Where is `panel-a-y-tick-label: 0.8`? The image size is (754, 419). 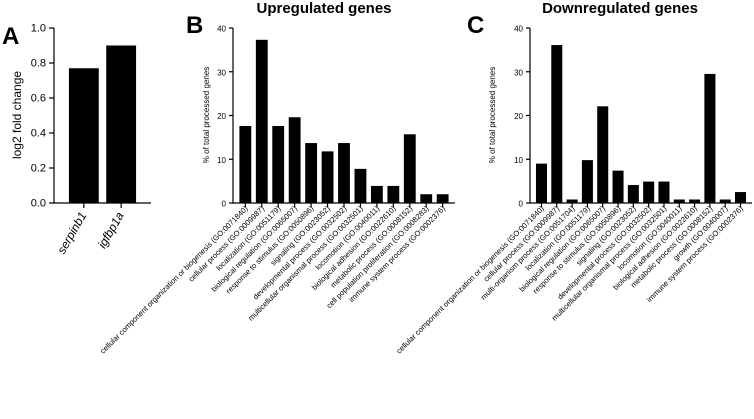
panel-a-y-tick-label: 0.8 is located at coordinates (38, 64).